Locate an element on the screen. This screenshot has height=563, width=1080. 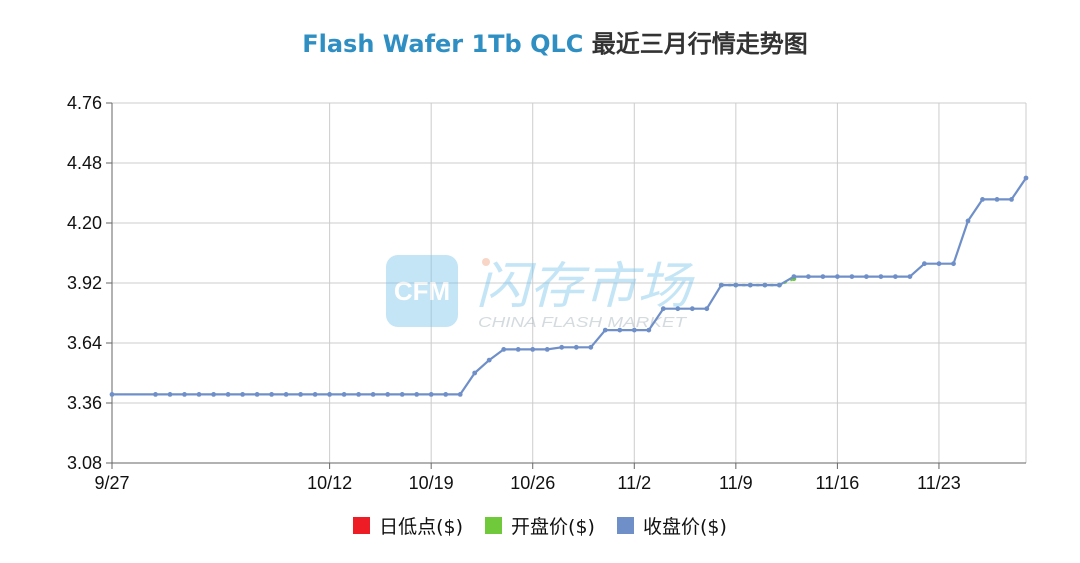
x-tick-label: 11/9 is located at coordinates (736, 483).